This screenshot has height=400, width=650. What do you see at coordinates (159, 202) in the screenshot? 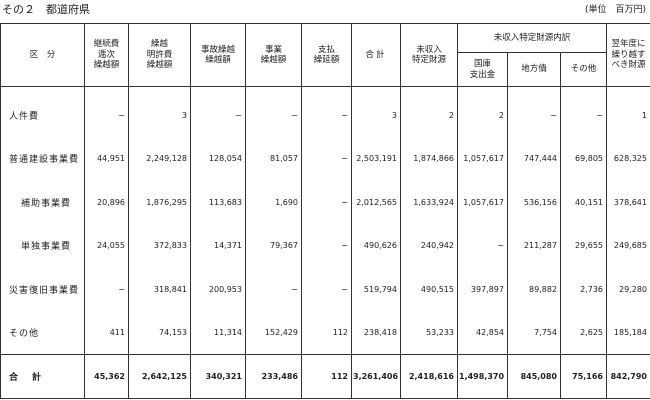
I see `table-cell: 1,876,295` at bounding box center [159, 202].